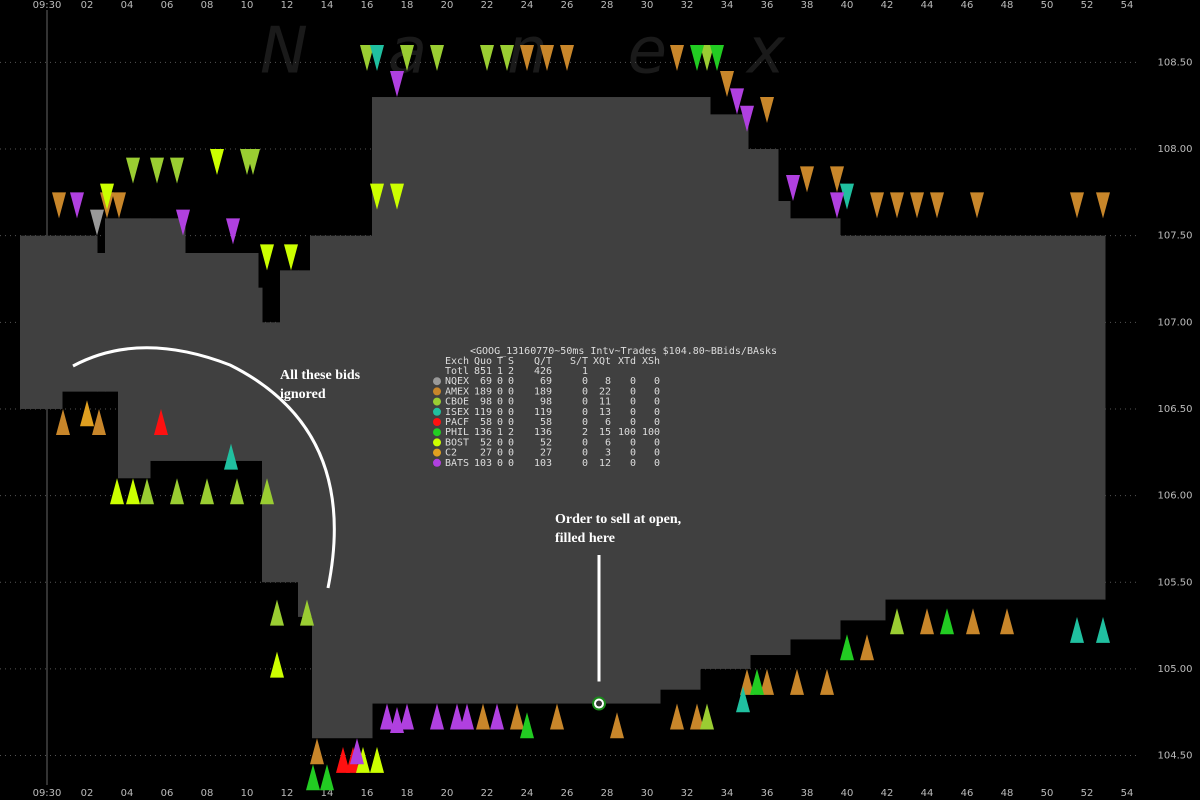 This screenshot has height=800, width=1200. I want to click on annotation: Order to sell at open,, so click(618, 519).